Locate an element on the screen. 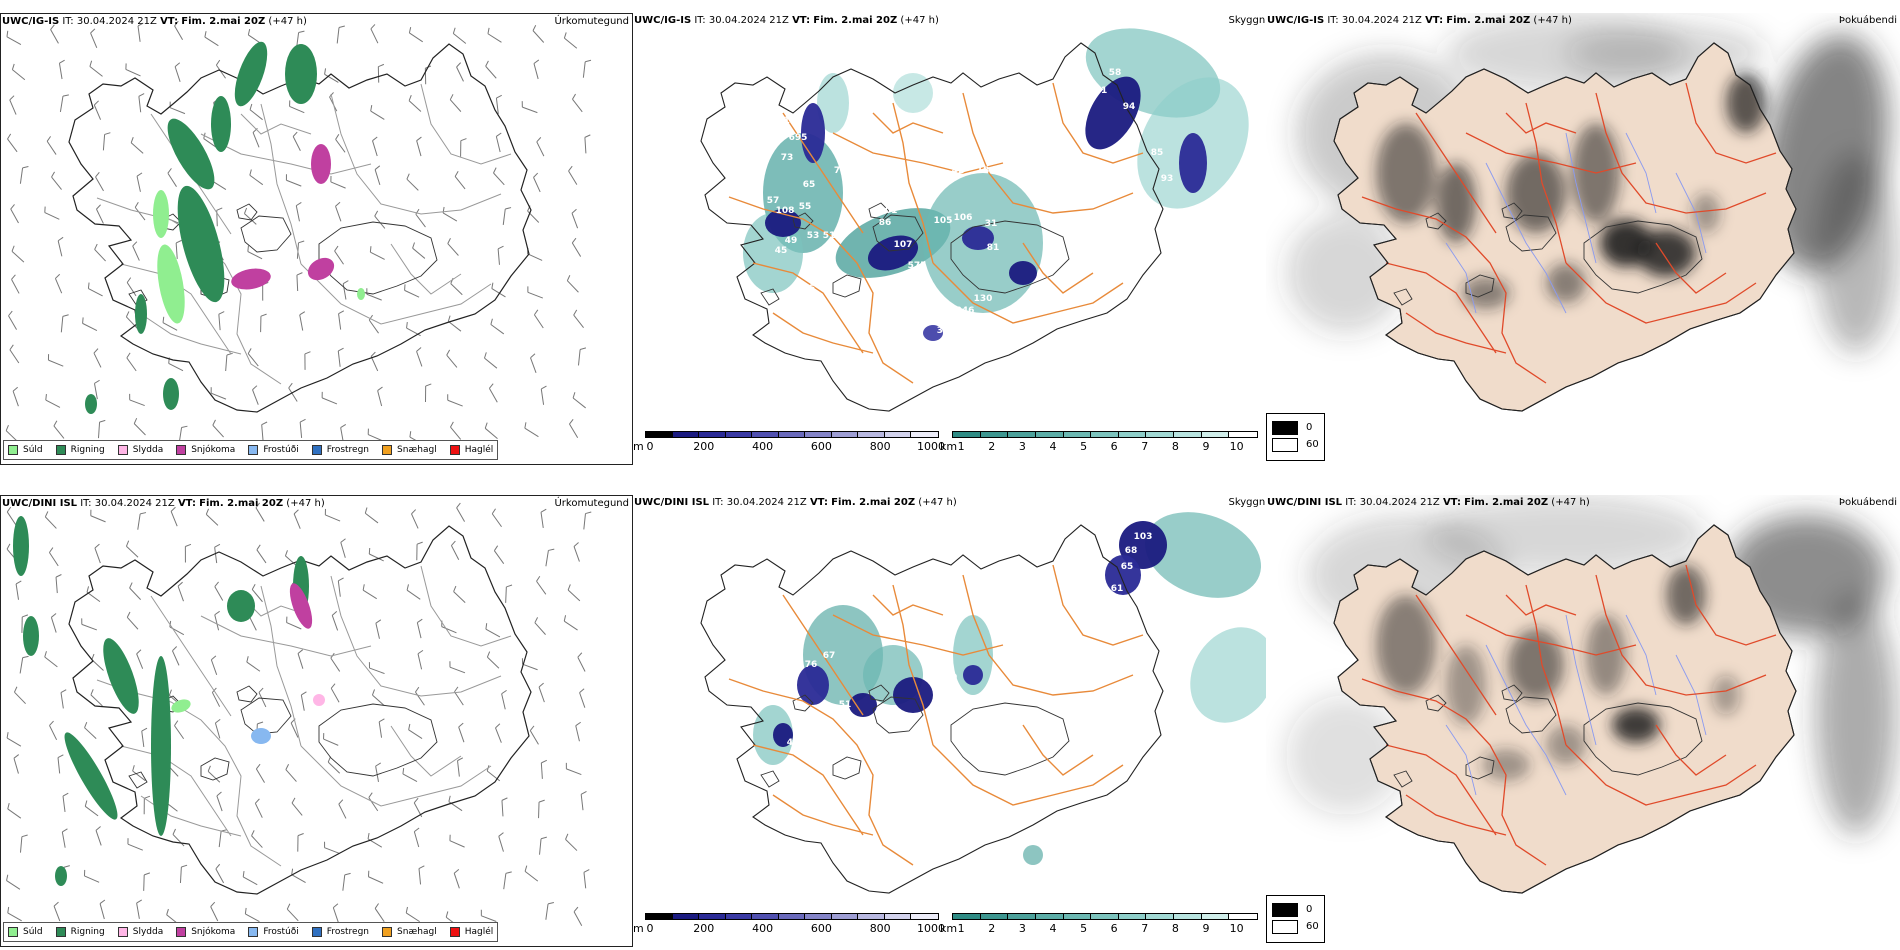  cover-swatch is located at coordinates (1285, 926).